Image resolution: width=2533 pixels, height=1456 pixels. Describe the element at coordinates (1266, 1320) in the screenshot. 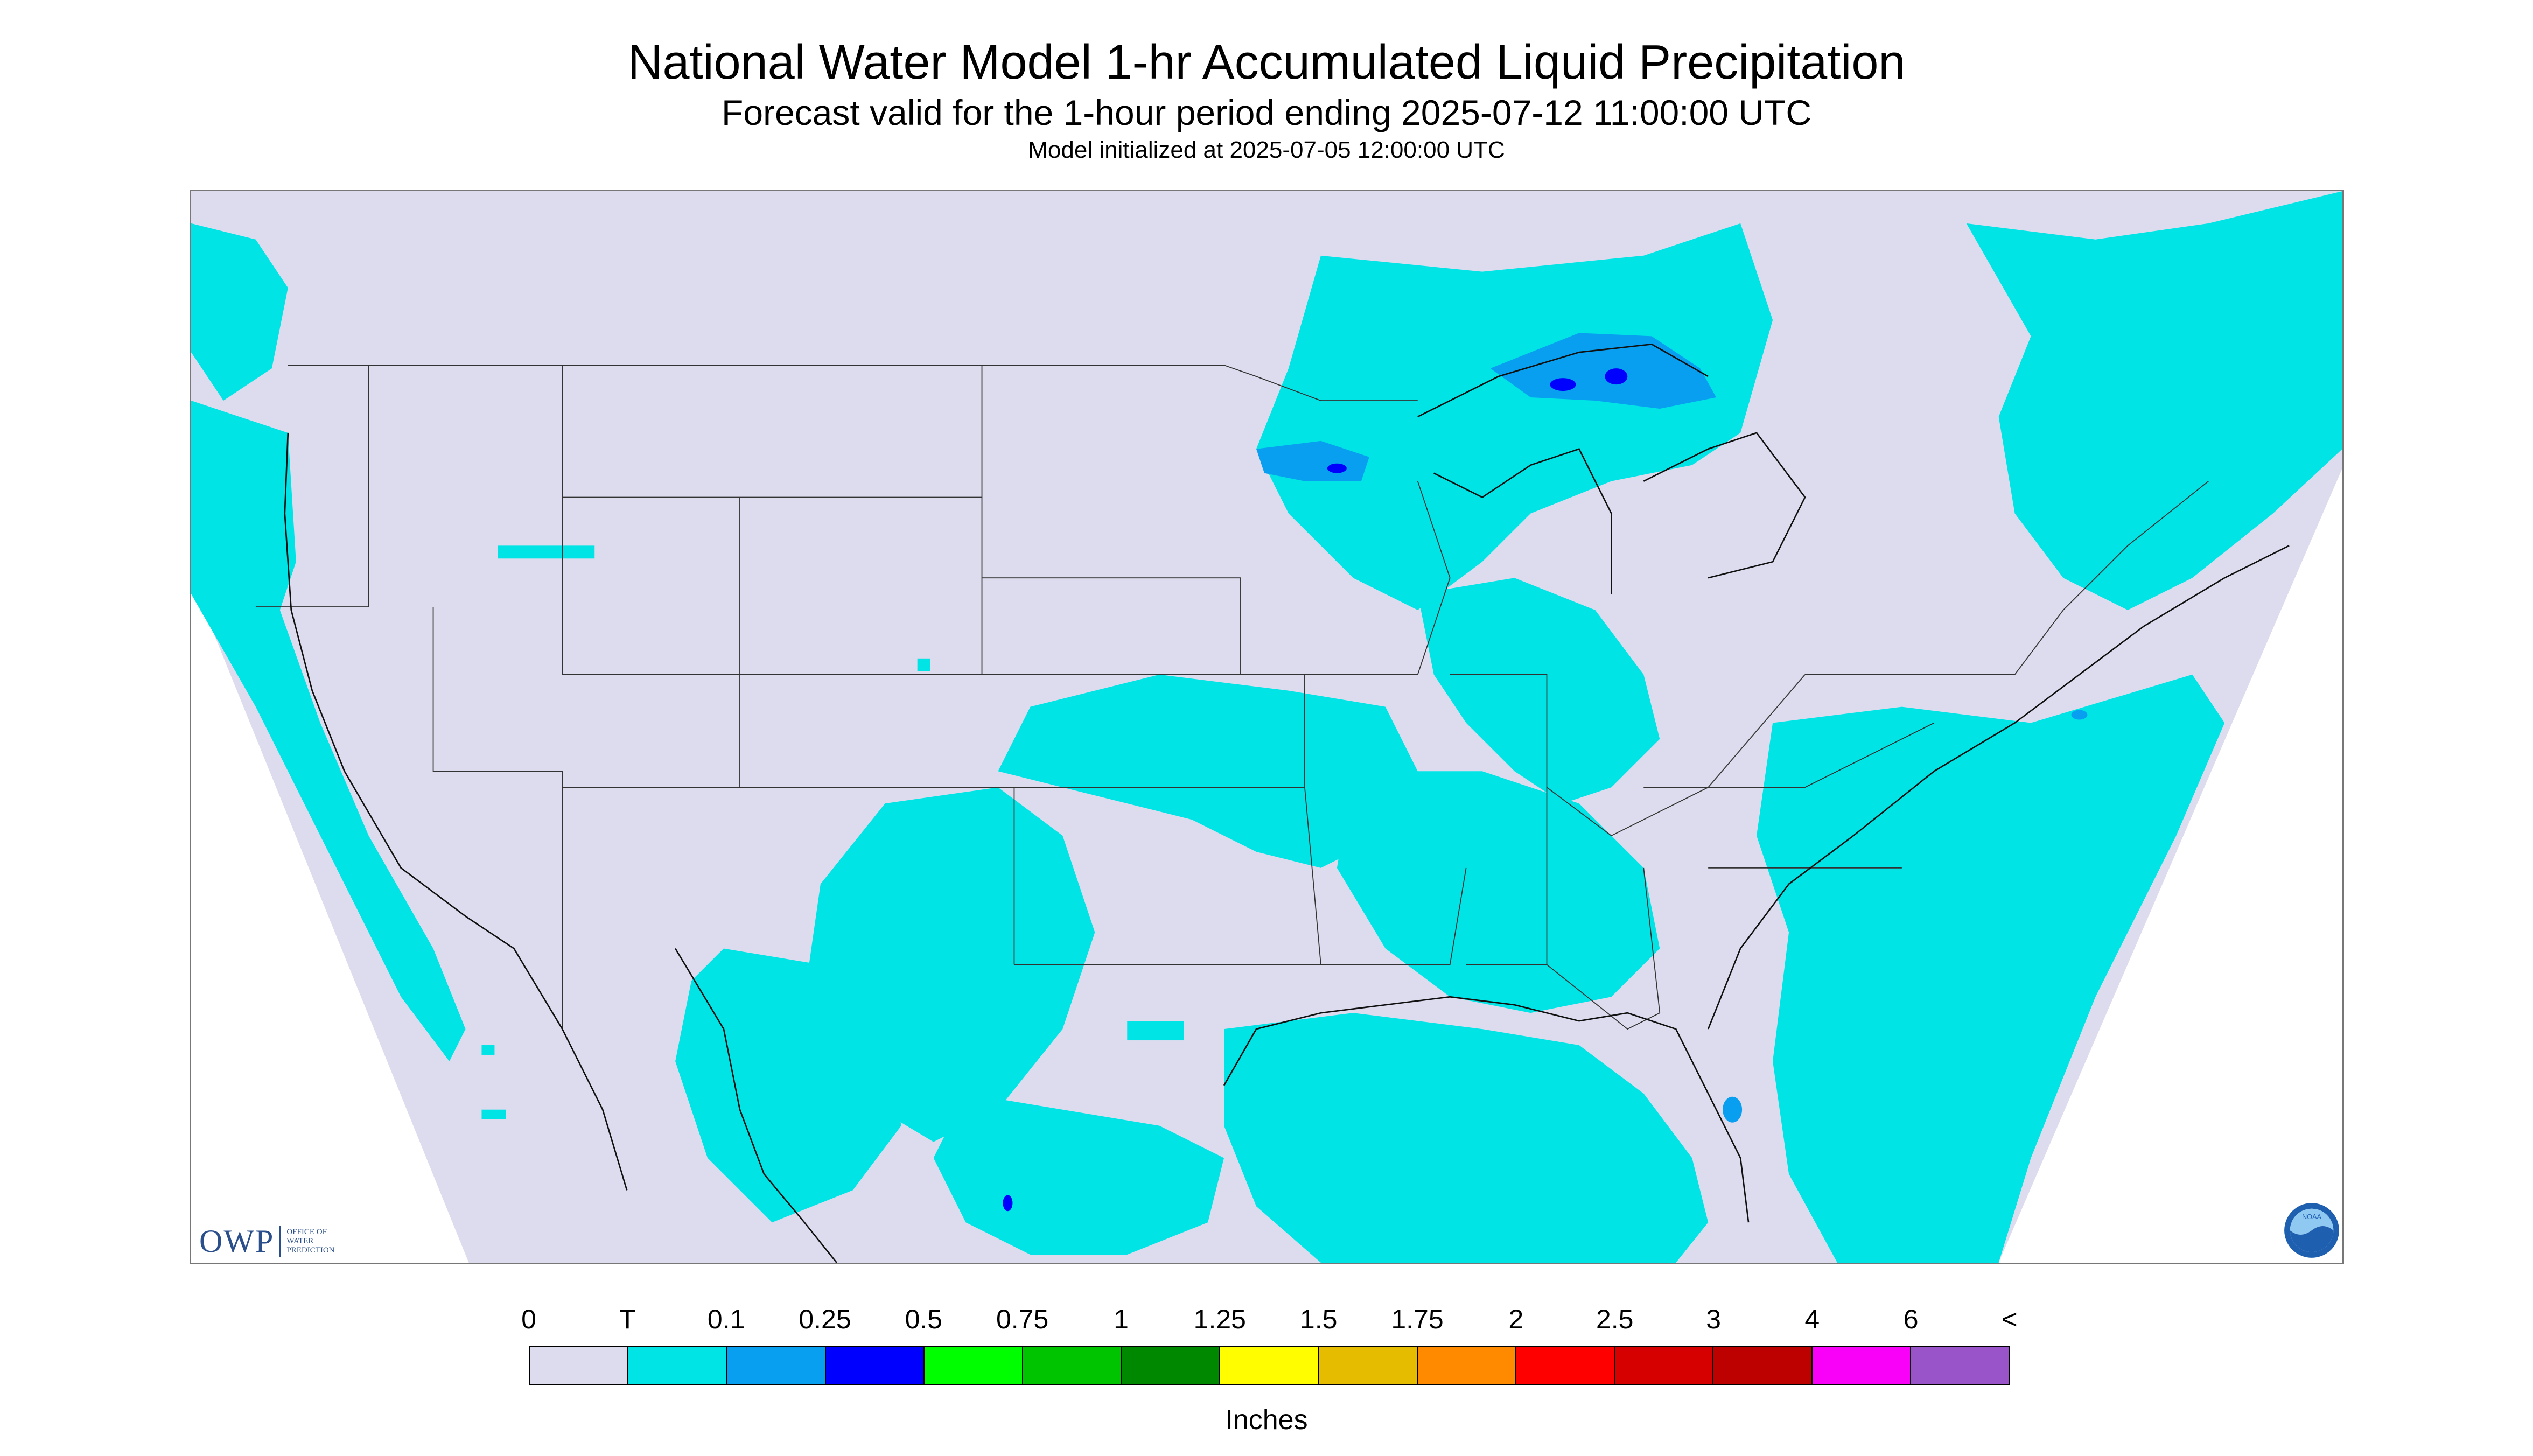

I see `legend-labels: 0 T 0.1 0.25 0.5 0.75 1 1.25 1.5 1.75 2 2.5 3 4 6 <` at that location.